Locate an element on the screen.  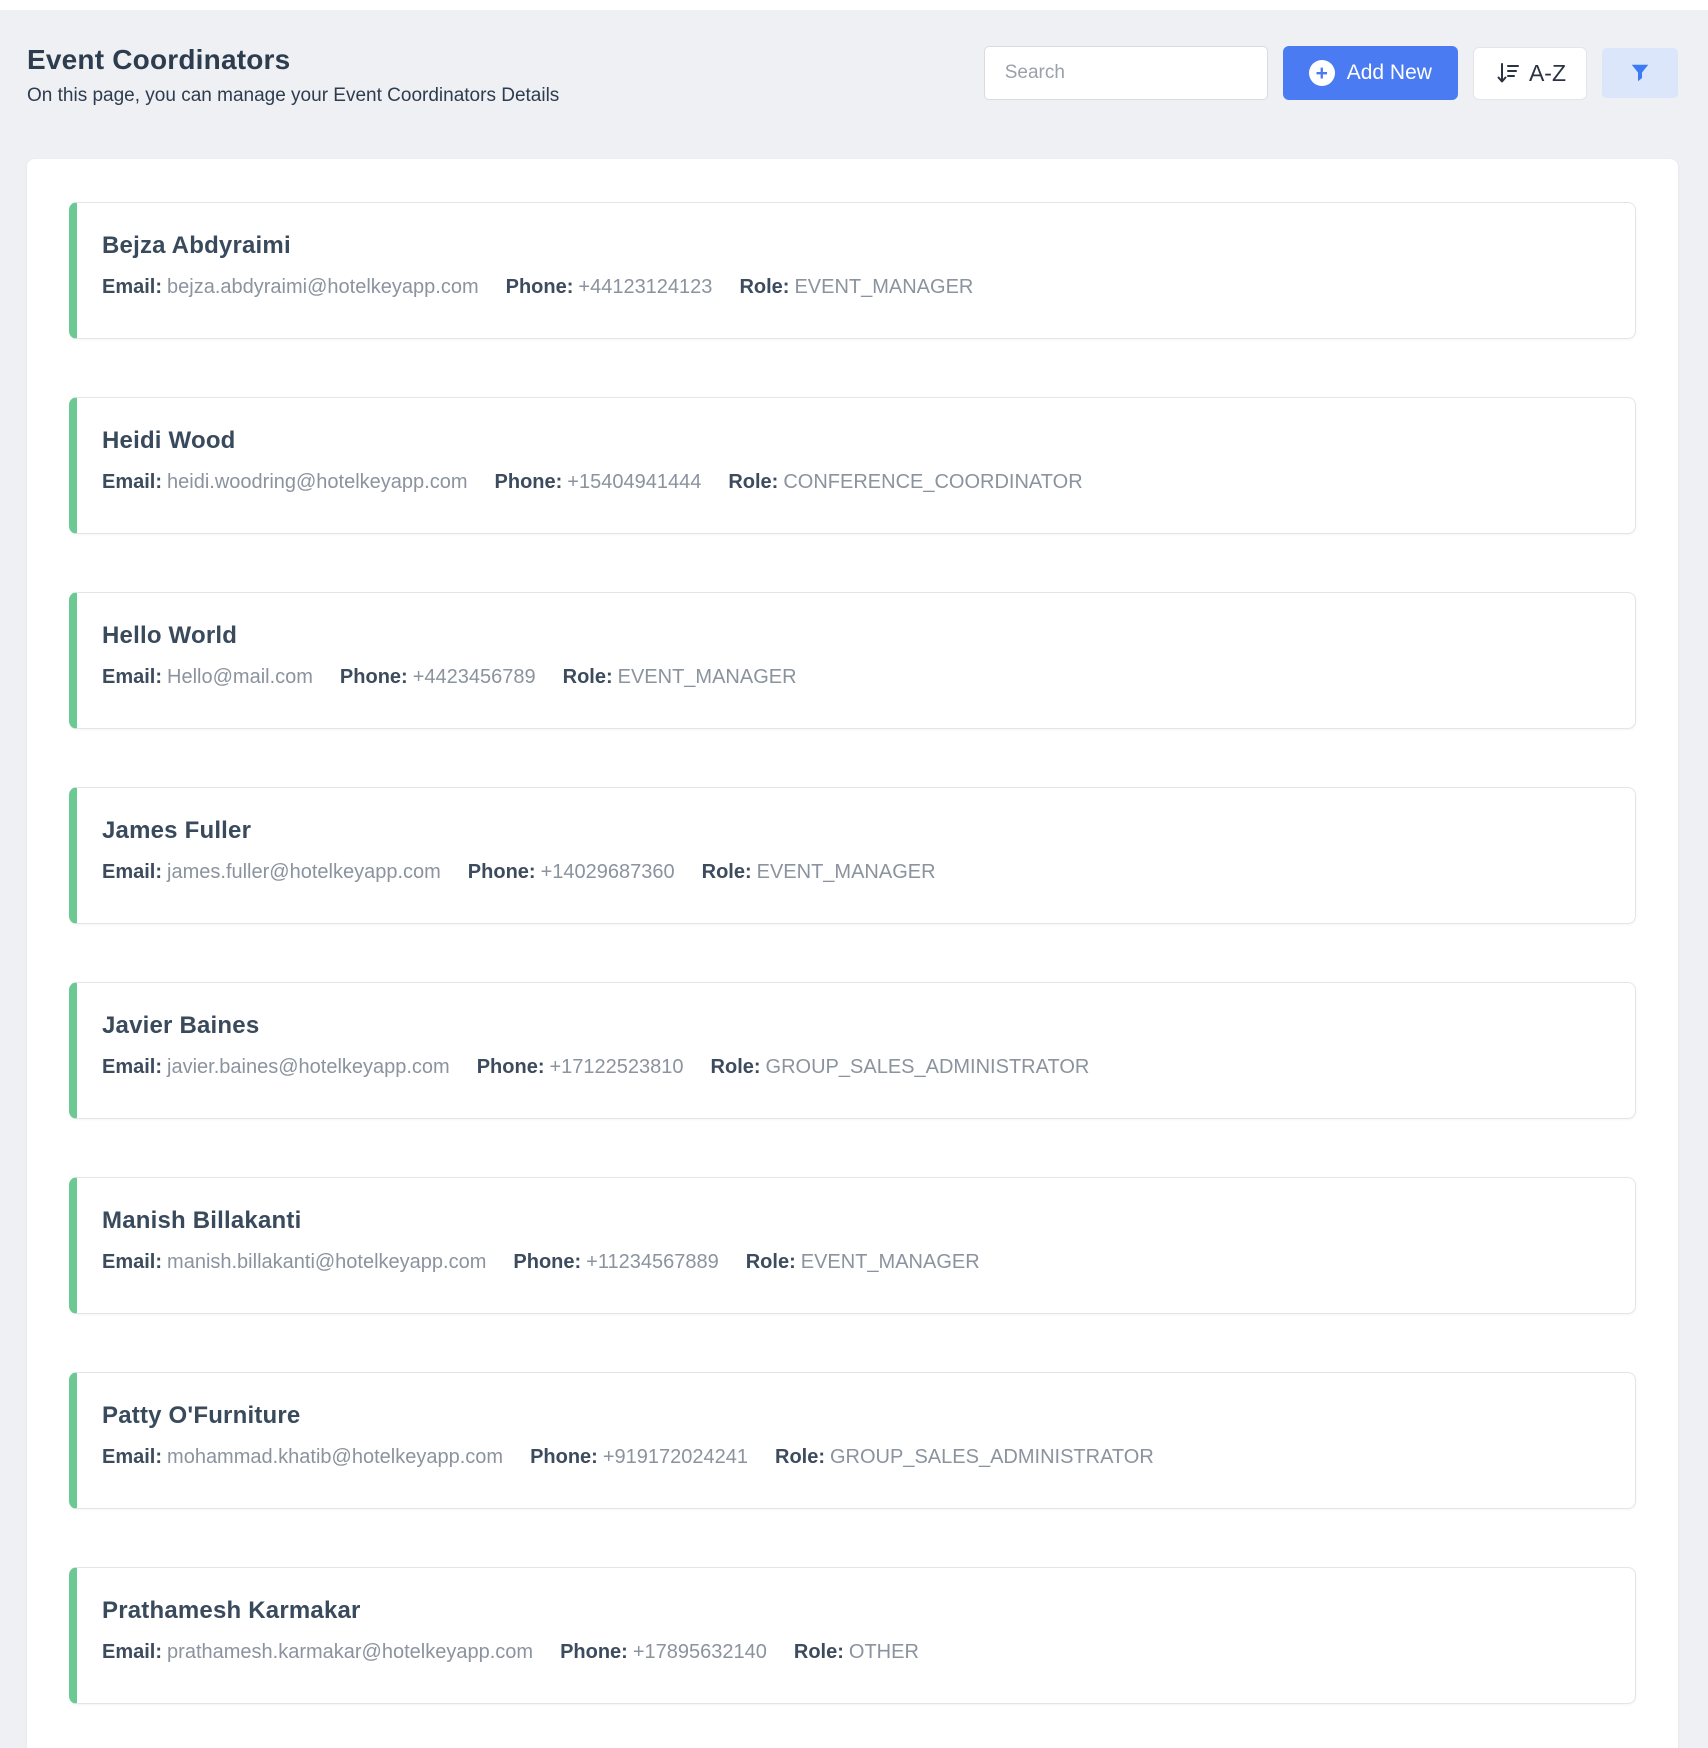
phone-value: +11234567889 is located at coordinates (652, 1262).